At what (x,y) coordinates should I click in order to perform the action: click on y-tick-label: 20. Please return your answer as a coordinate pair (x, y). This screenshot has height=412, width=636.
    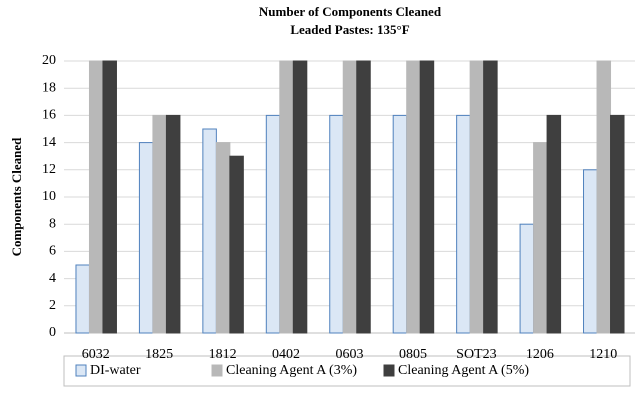
    Looking at the image, I should click on (49, 60).